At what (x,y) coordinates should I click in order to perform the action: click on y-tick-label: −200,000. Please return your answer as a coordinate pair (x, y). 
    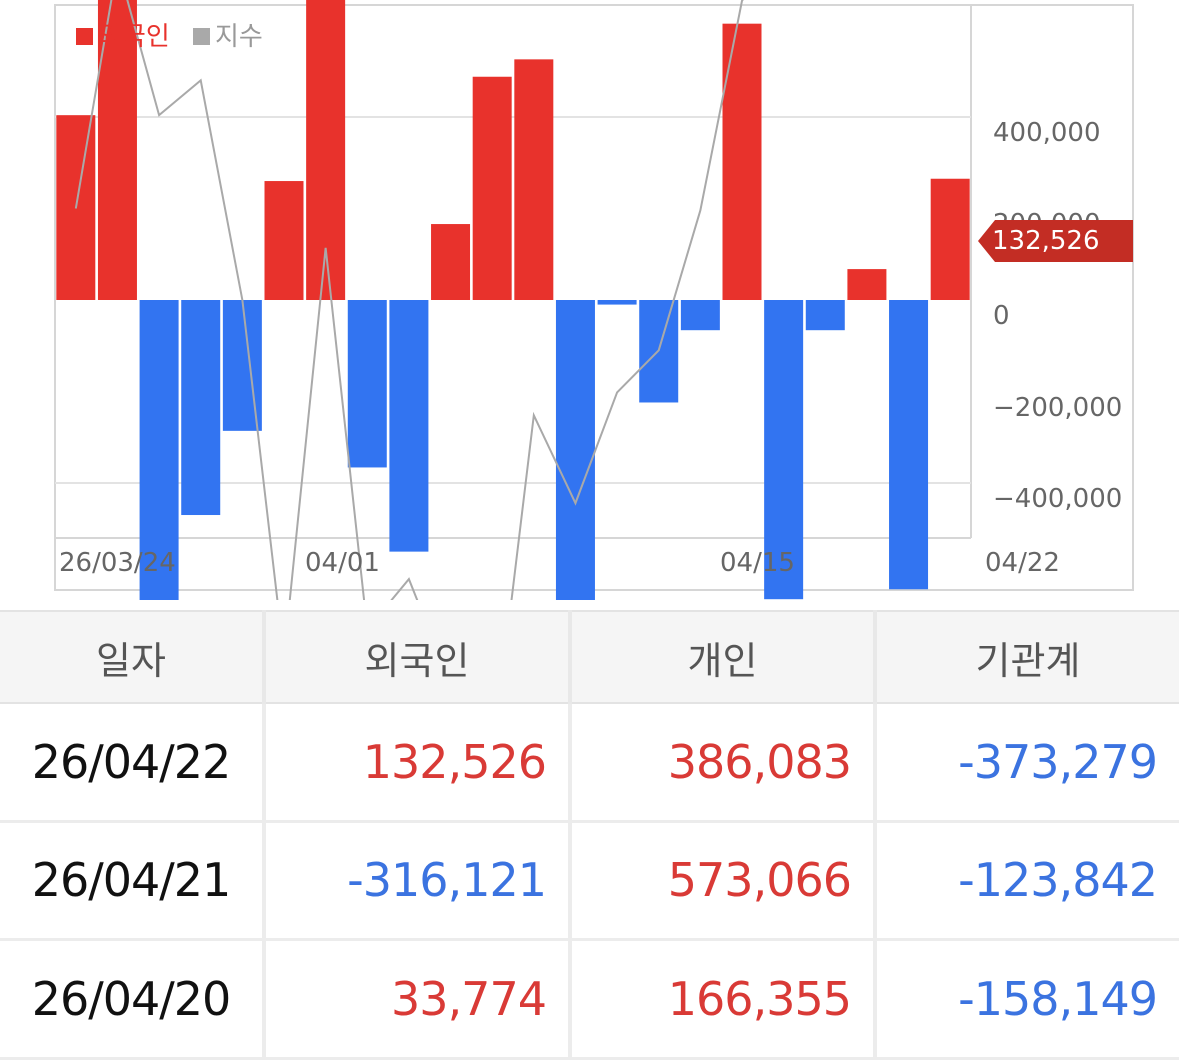
    Looking at the image, I should click on (1057, 408).